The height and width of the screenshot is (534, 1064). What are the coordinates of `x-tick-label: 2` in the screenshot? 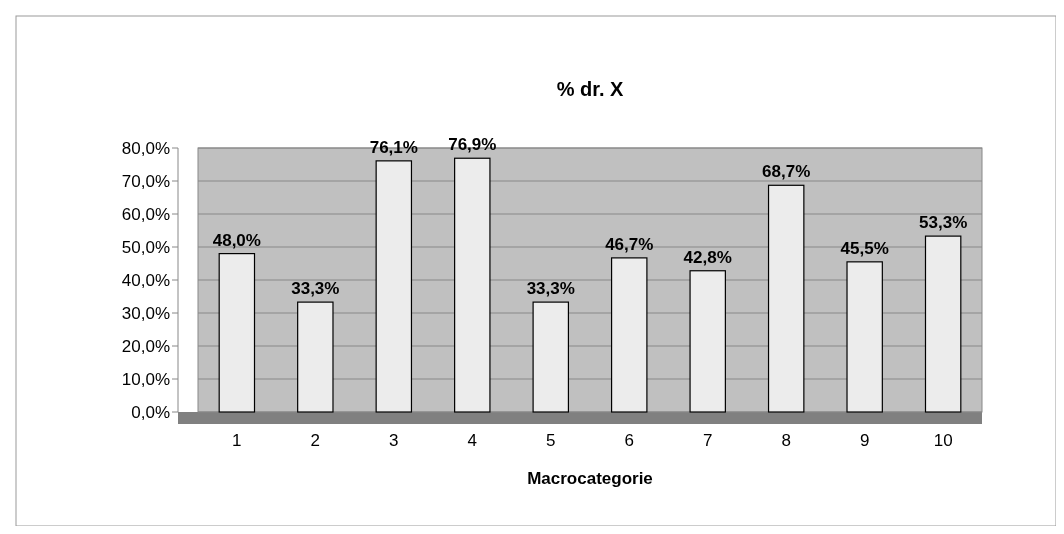 It's located at (315, 440).